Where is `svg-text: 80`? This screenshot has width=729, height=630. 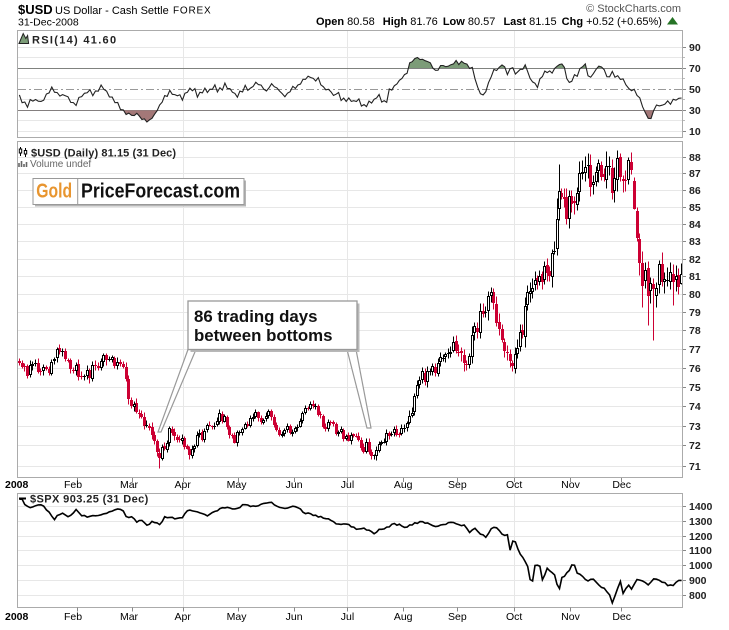 svg-text: 80 is located at coordinates (695, 295).